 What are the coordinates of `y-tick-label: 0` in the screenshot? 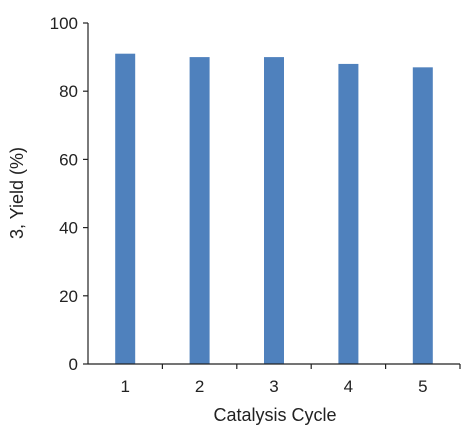 It's located at (73, 364).